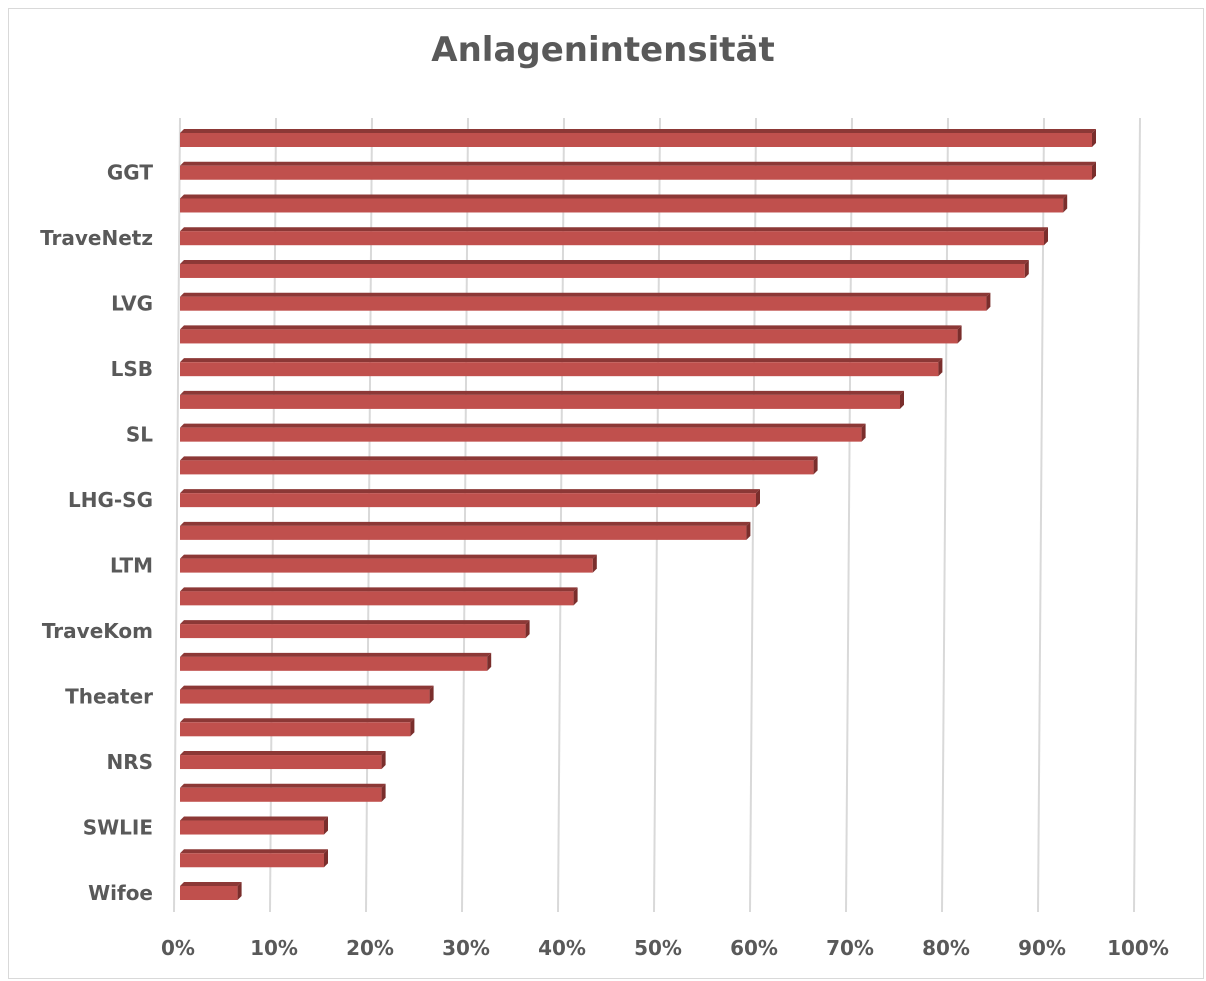 This screenshot has height=981, width=1206. Describe the element at coordinates (562, 948) in the screenshot. I see `x-tick-label: 40%` at that location.